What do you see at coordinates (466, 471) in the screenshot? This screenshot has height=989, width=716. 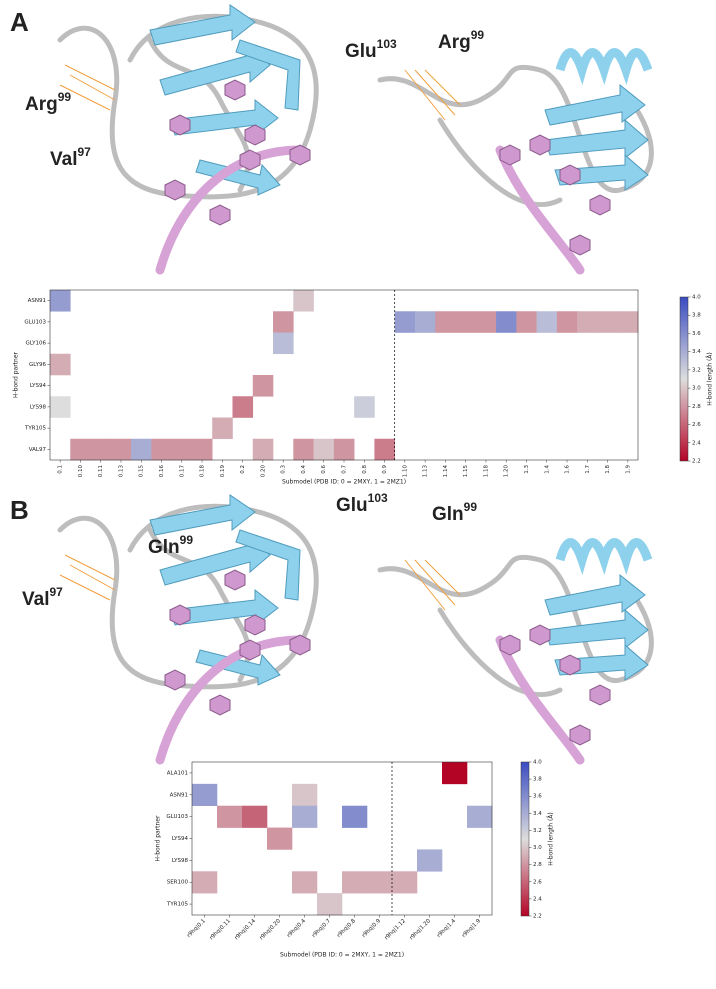 I see `x-tick-label: 1.15` at bounding box center [466, 471].